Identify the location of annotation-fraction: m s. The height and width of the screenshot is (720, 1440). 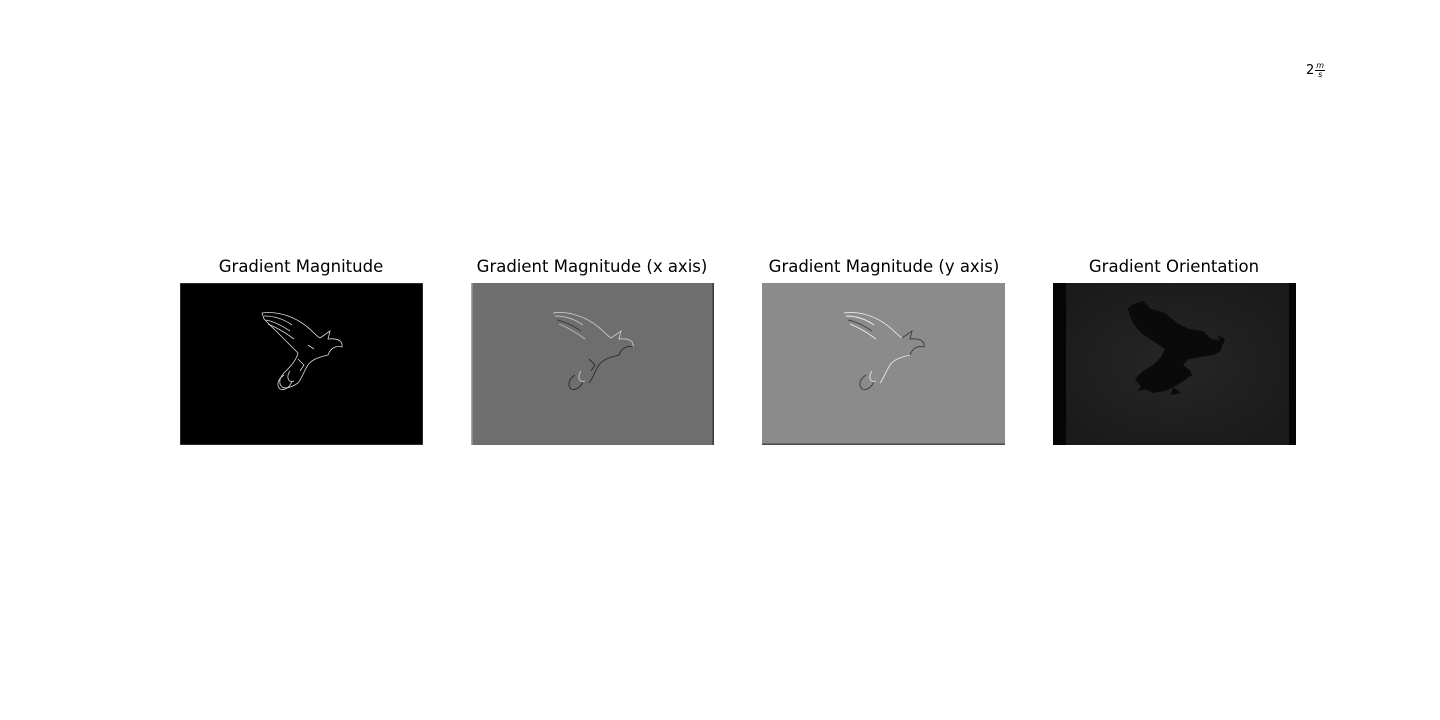
(1320, 70).